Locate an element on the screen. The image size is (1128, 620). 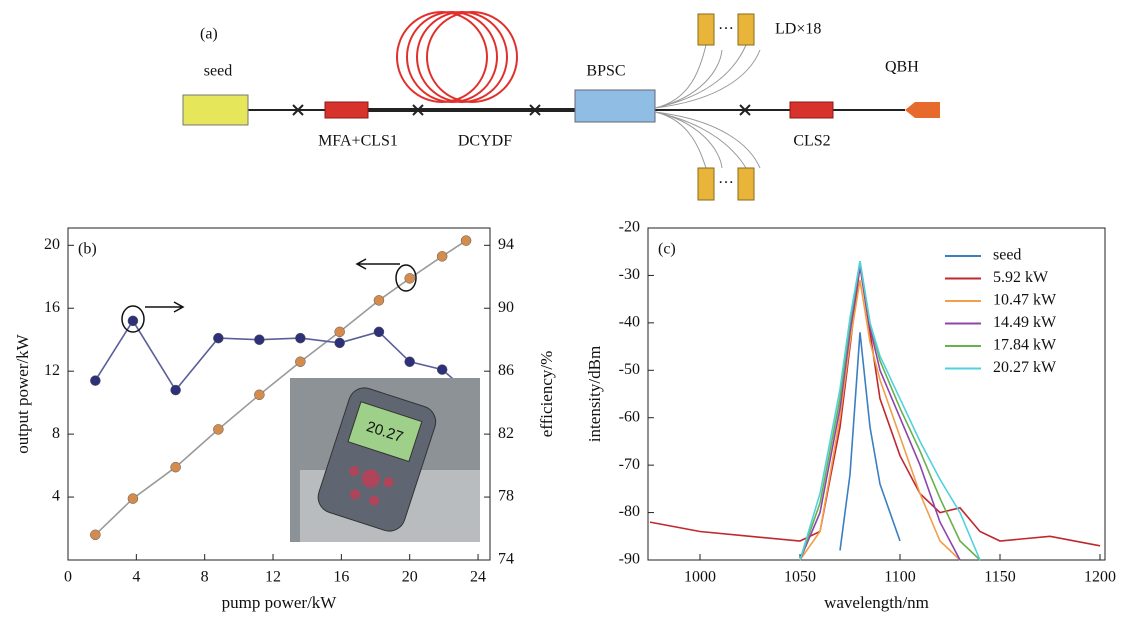
x-tick-label: 20 is located at coordinates (410, 577).